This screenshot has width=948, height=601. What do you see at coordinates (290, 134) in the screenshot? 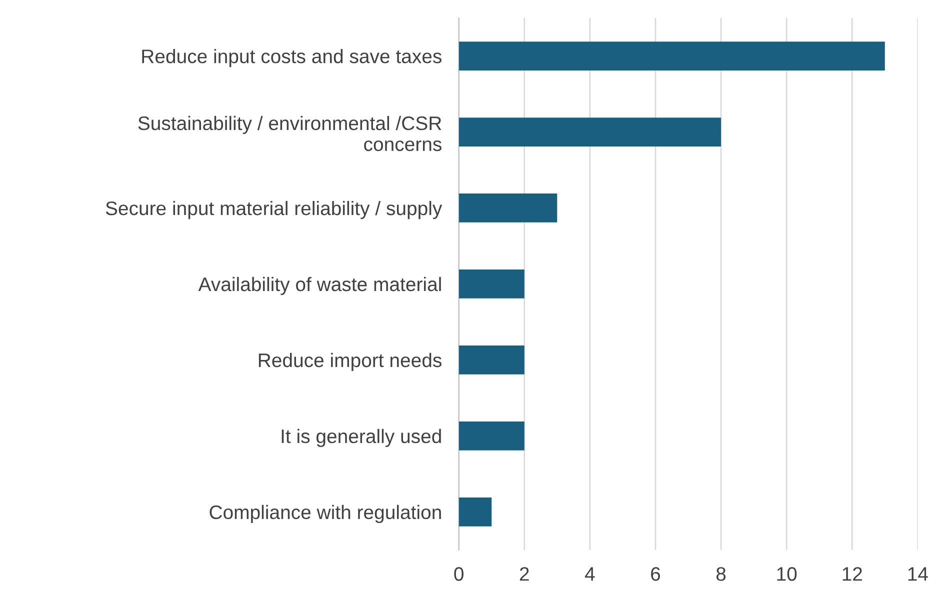
I see `y-tick-label: Sustainability / environmental /CSR concerns` at bounding box center [290, 134].